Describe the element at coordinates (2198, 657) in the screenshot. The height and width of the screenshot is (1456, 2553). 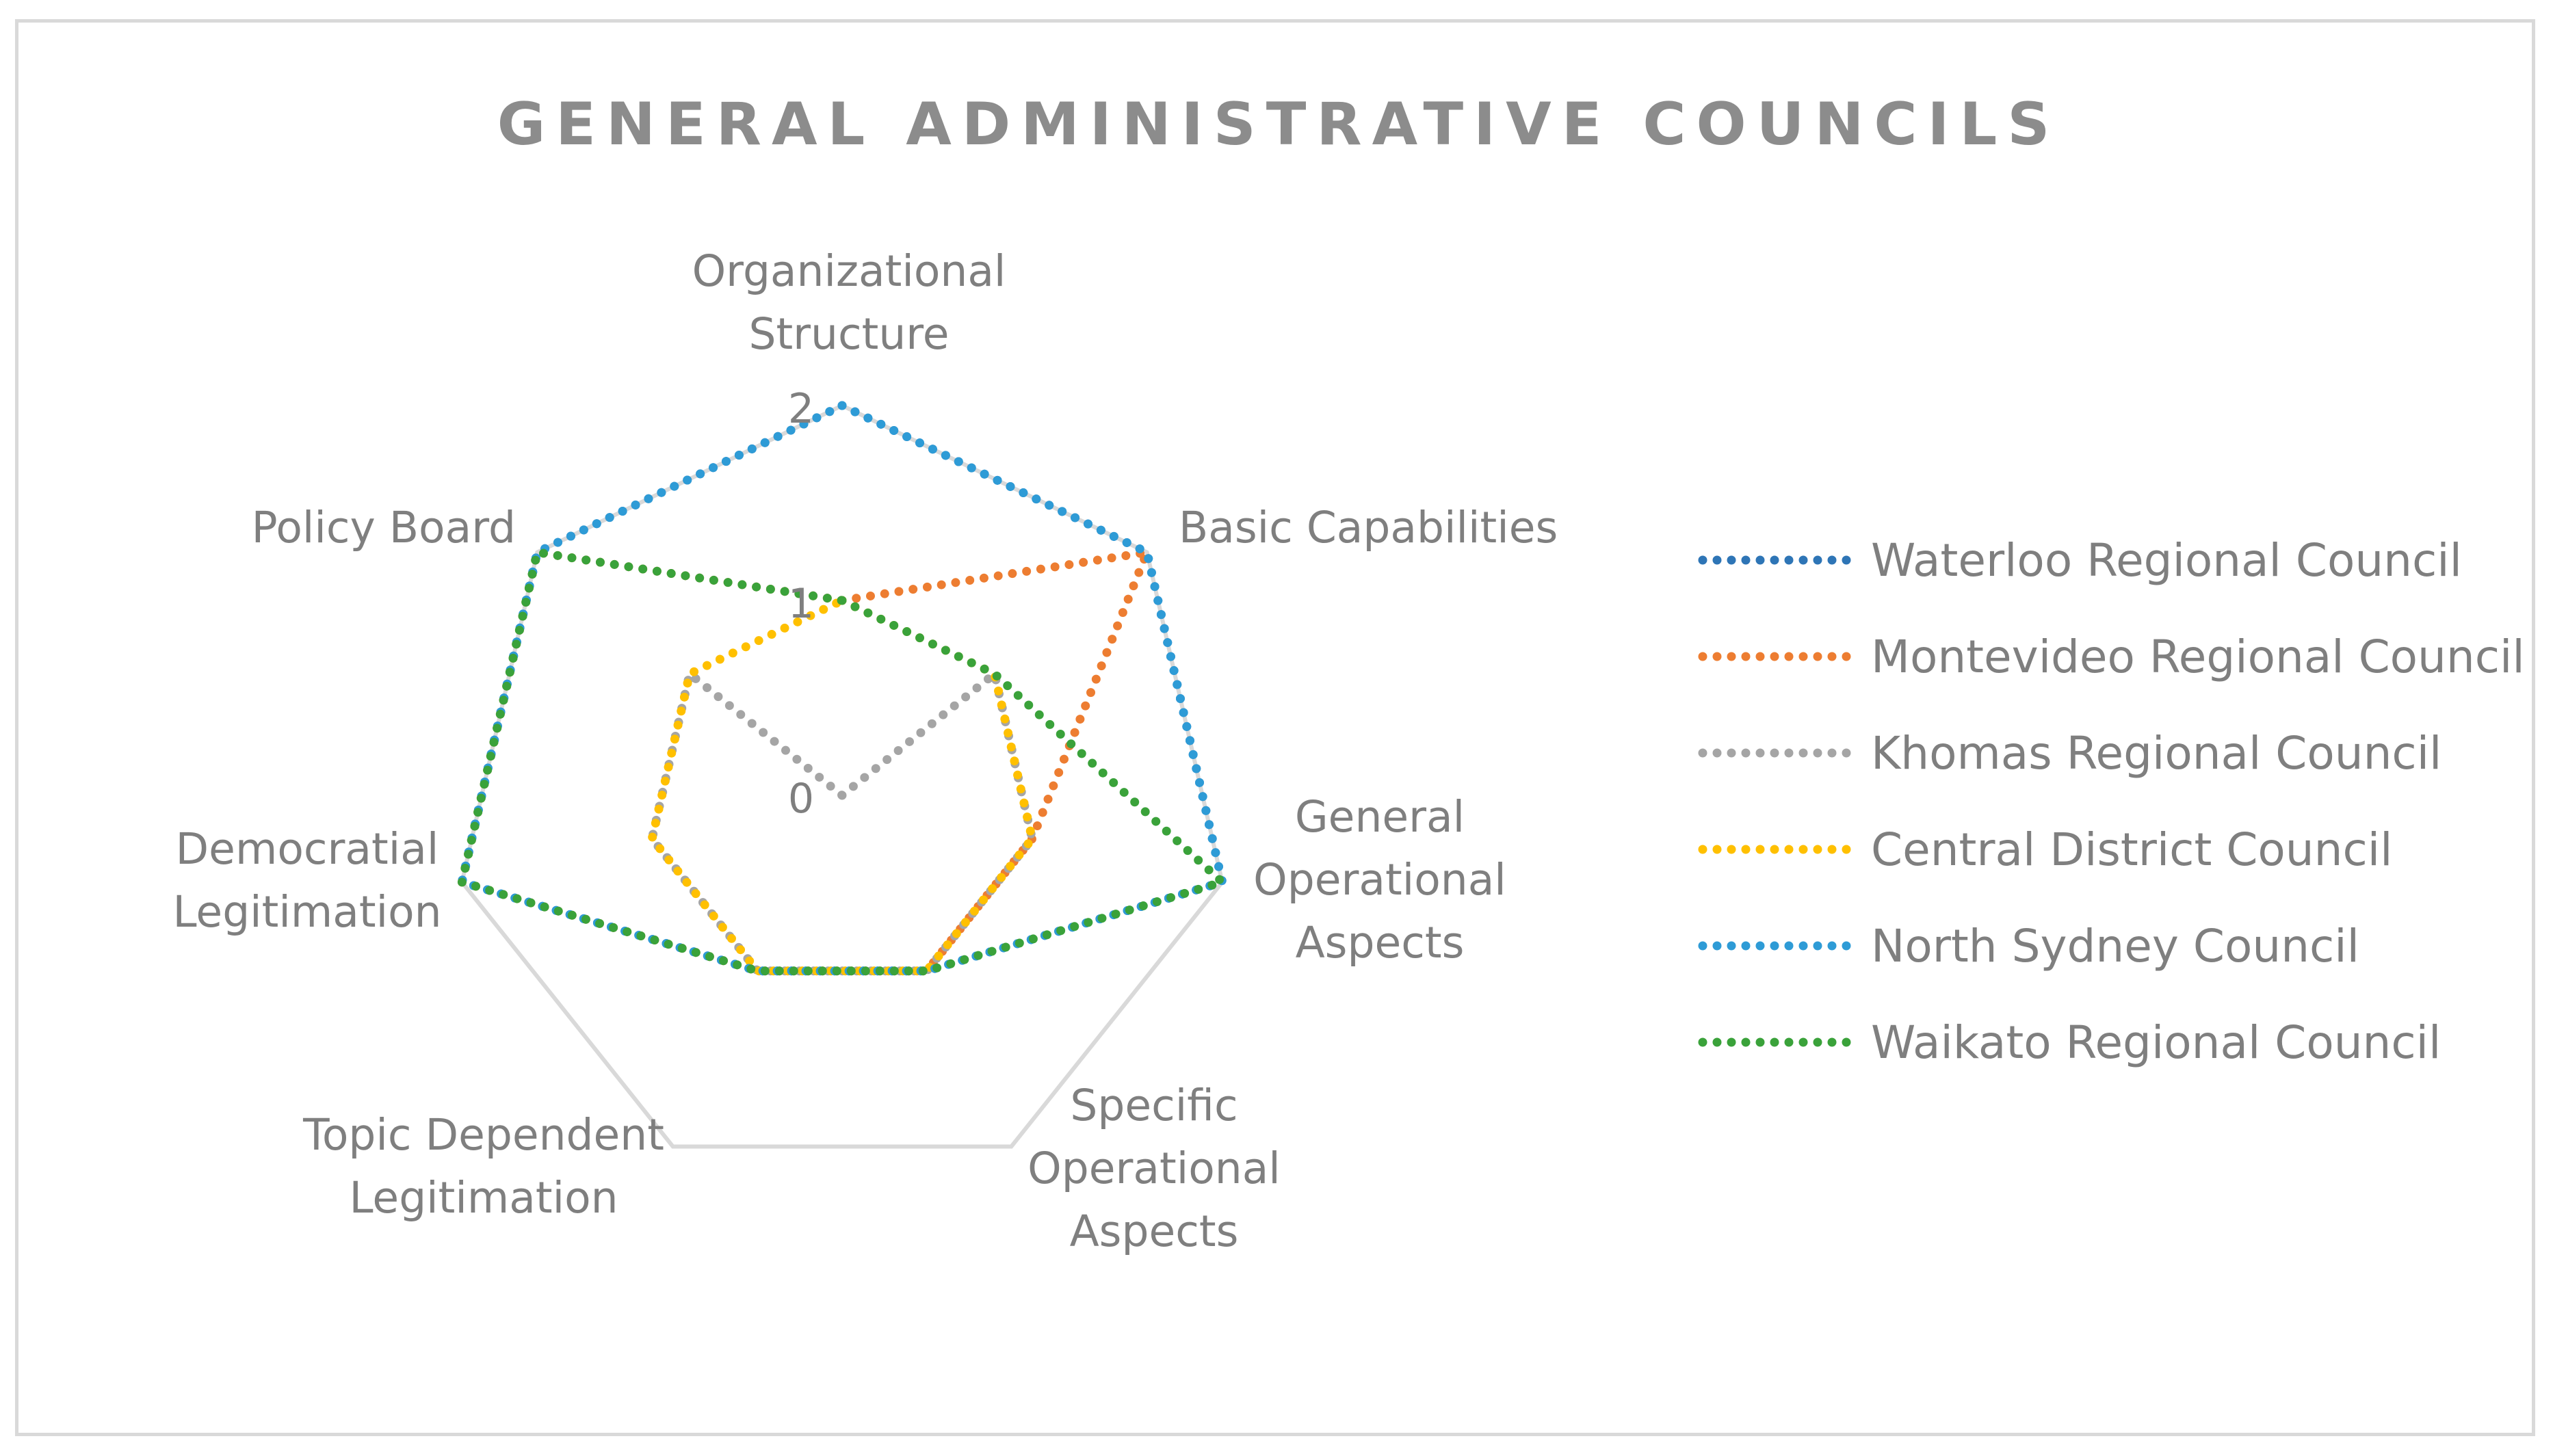
I see `legend-label-1: Montevideo Regional Council` at that location.